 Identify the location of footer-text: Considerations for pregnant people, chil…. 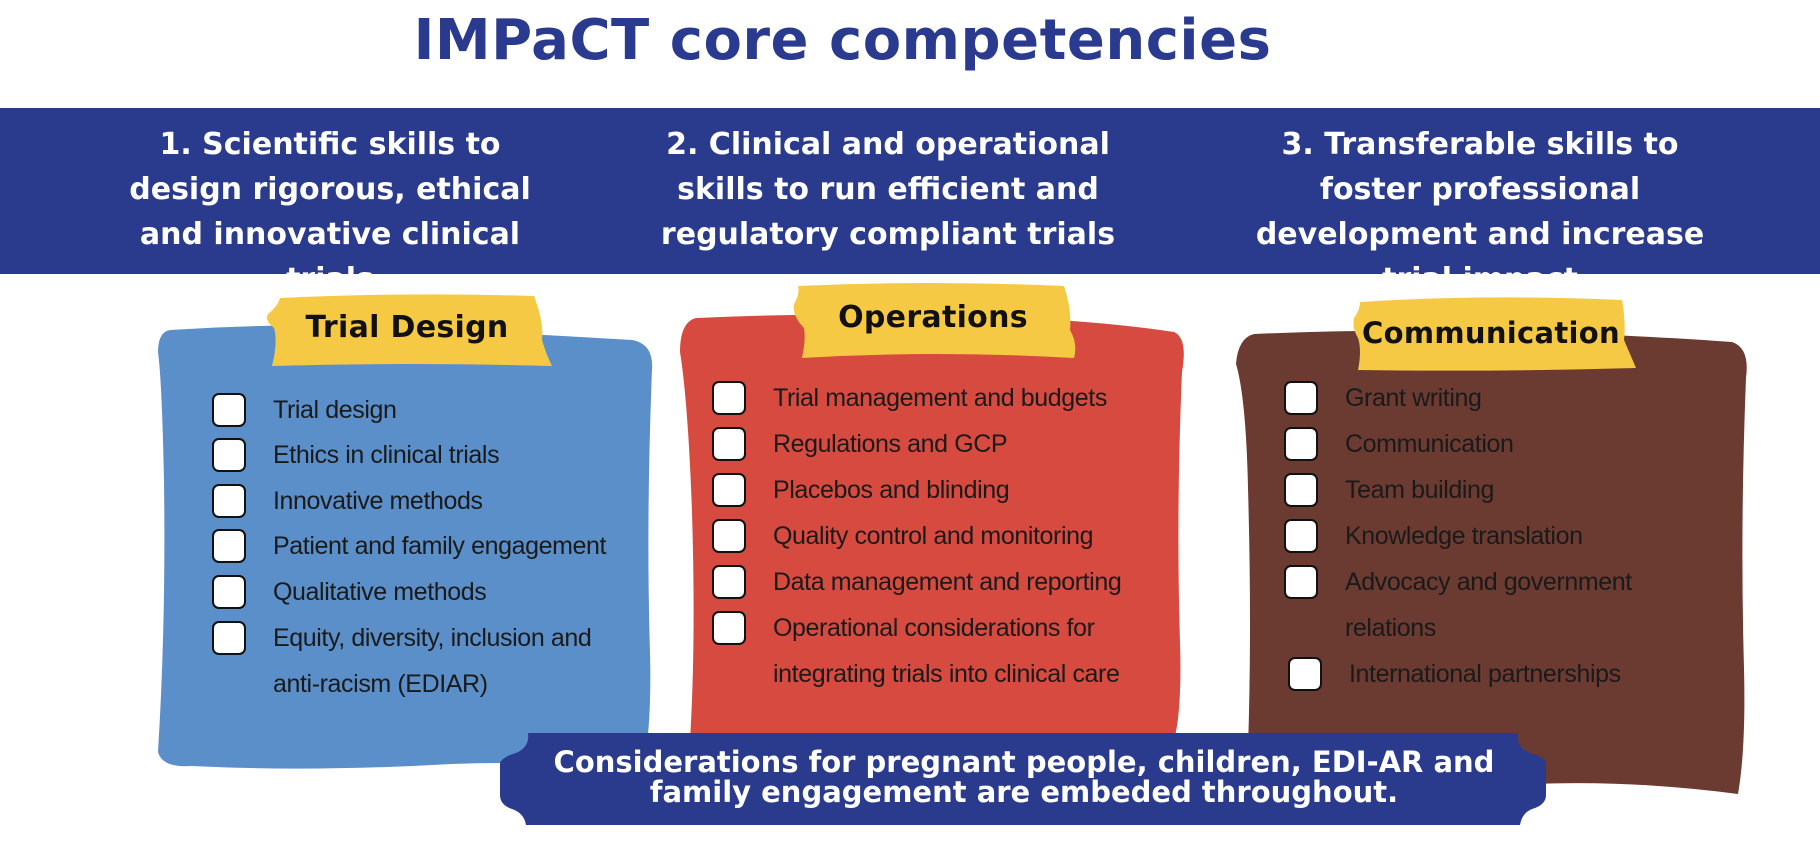
(1024, 777).